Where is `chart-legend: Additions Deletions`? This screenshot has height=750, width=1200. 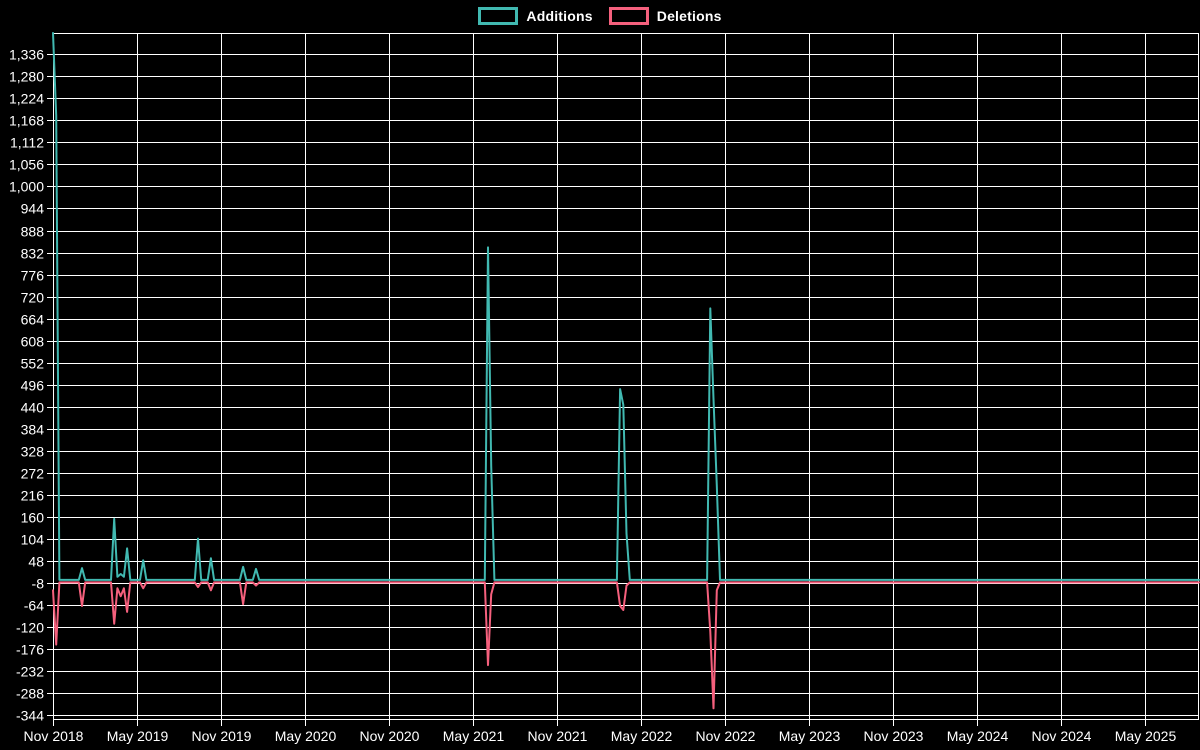
chart-legend: Additions Deletions is located at coordinates (600, 16).